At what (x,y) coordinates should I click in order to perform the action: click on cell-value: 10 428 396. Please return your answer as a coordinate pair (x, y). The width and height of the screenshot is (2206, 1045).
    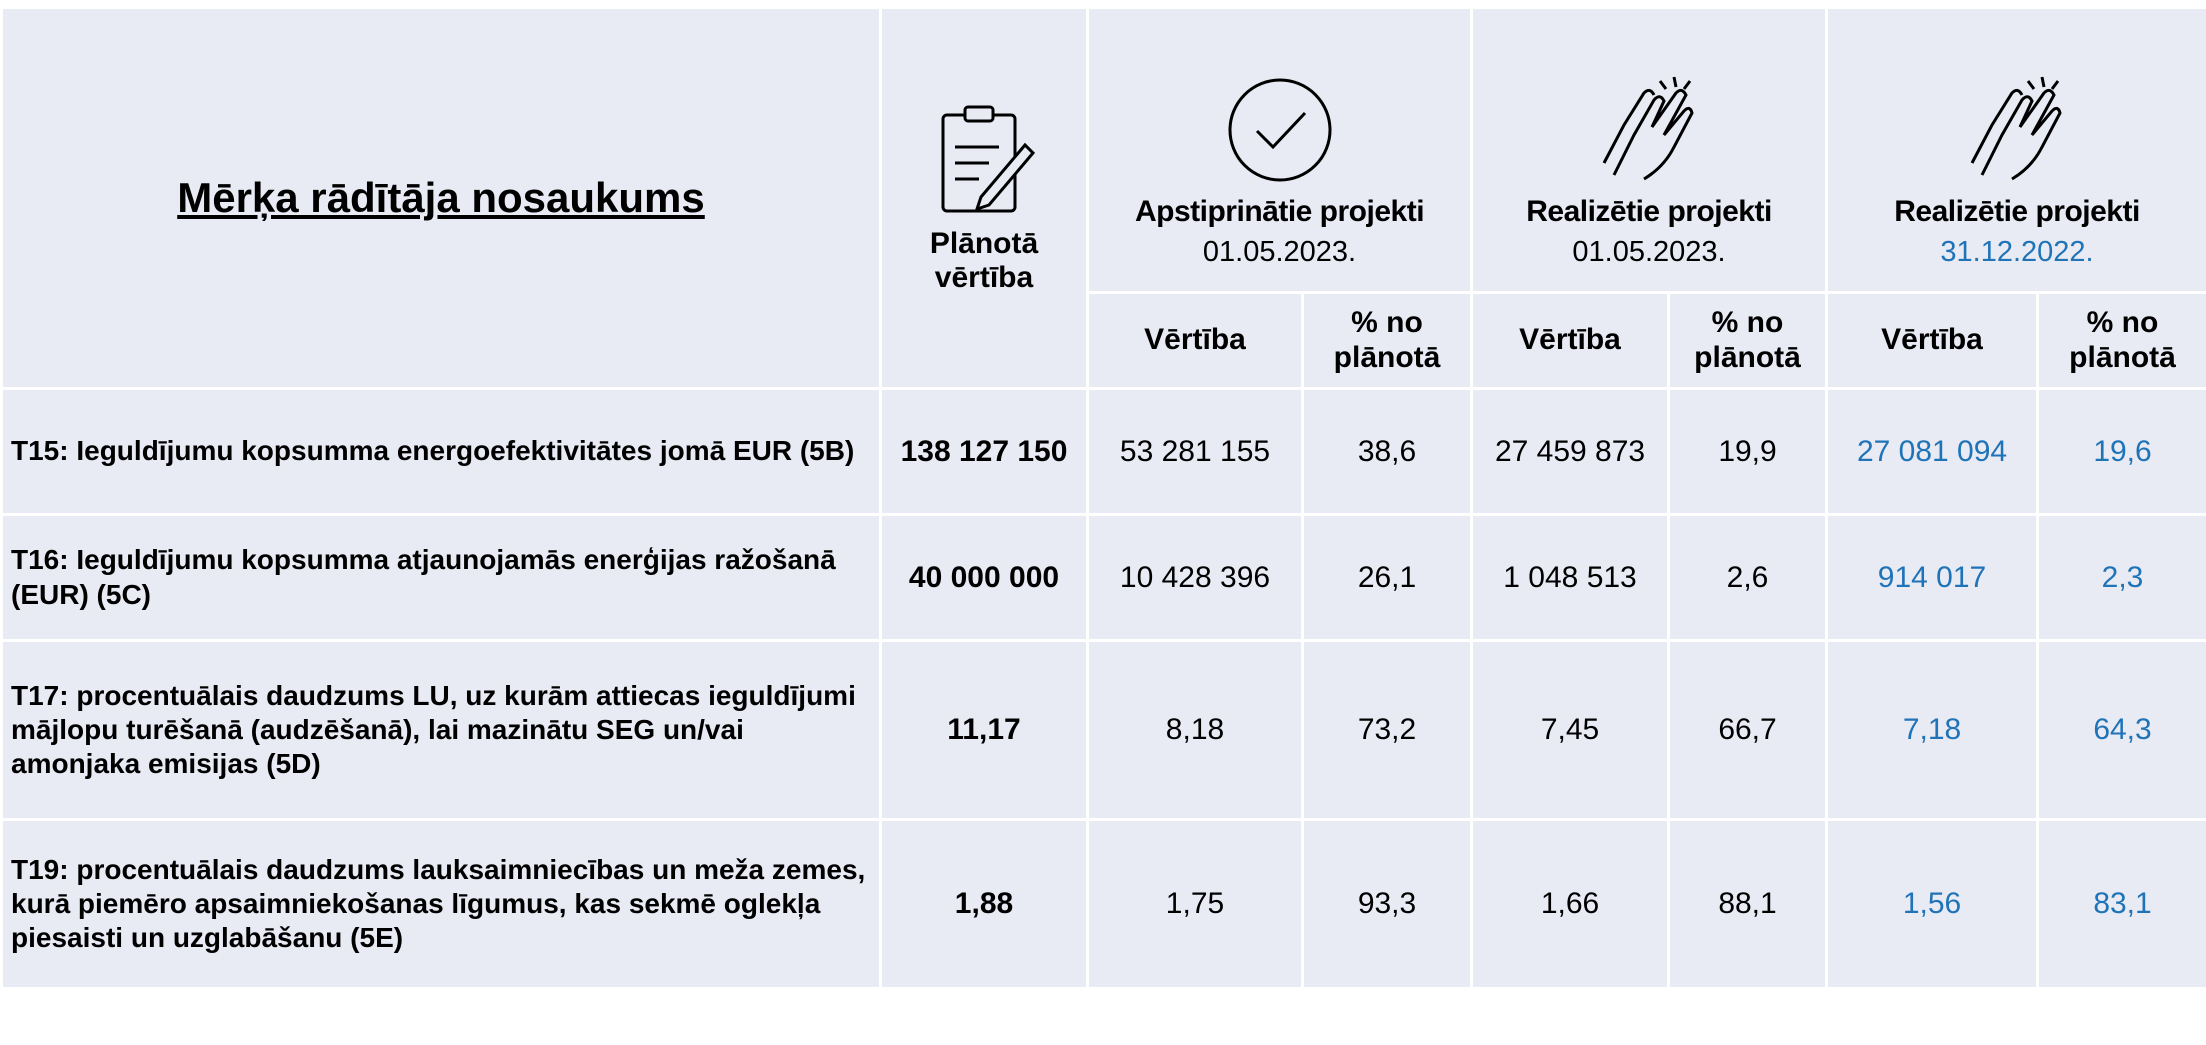
    Looking at the image, I should click on (1195, 577).